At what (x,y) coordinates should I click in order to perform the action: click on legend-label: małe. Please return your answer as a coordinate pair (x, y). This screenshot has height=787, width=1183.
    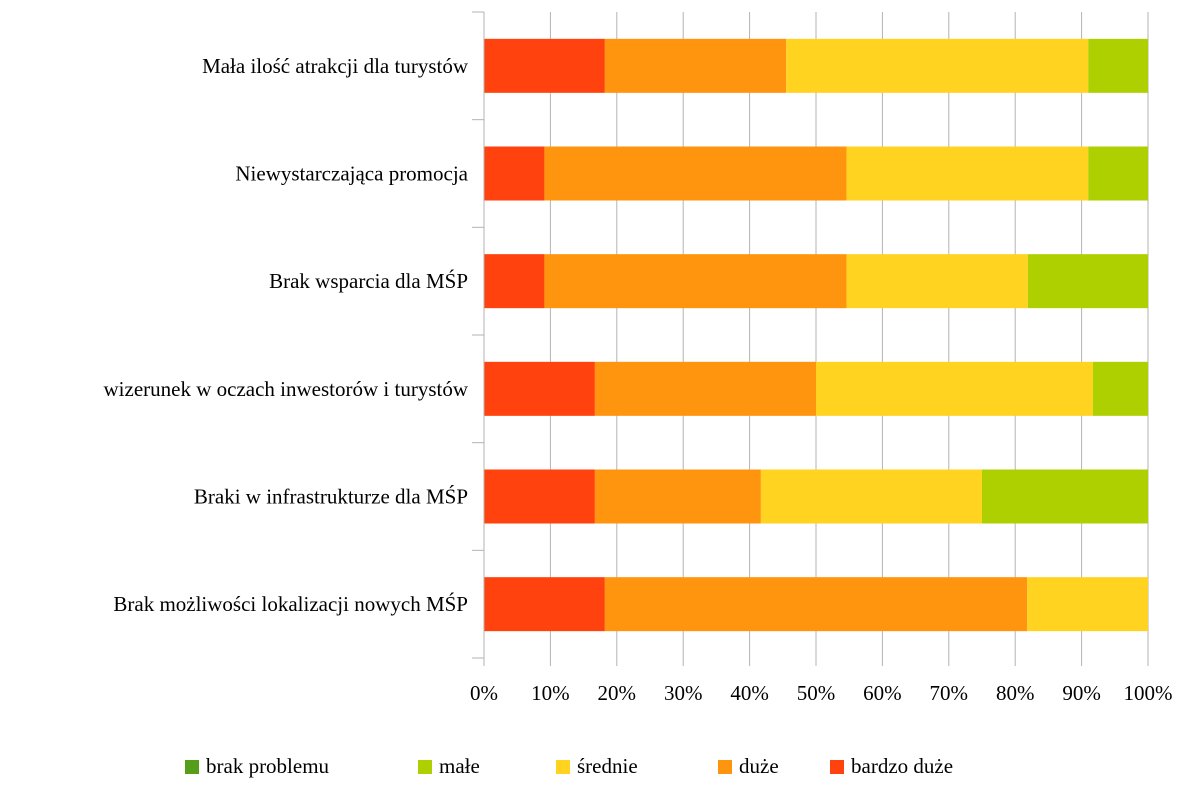
    Looking at the image, I should click on (459, 766).